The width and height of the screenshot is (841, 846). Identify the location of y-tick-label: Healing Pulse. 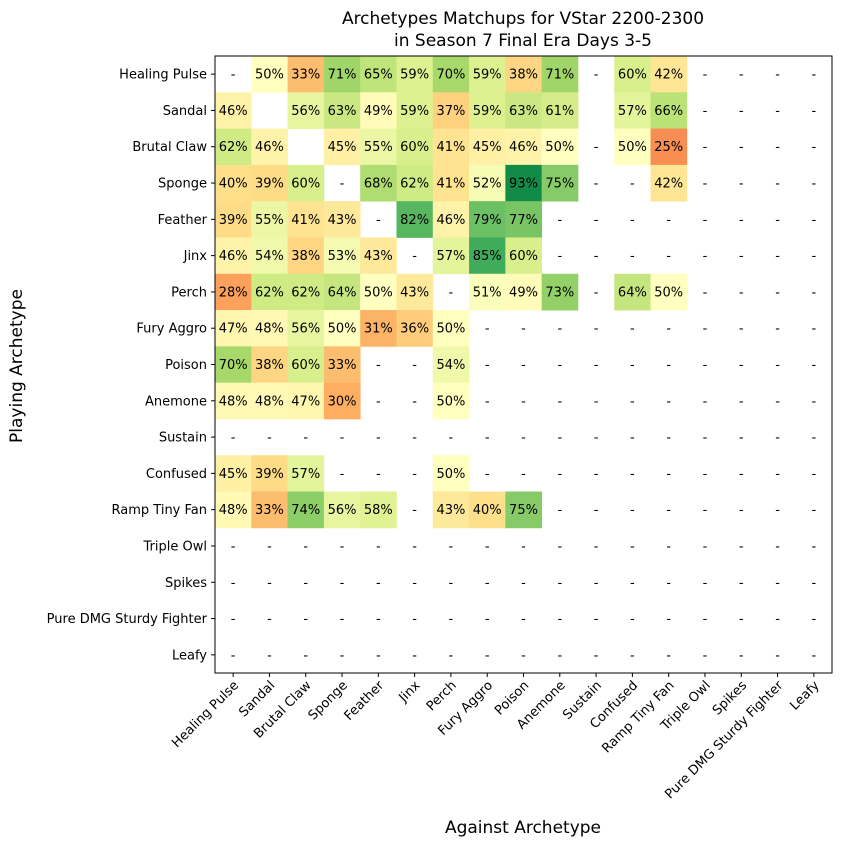
(163, 75).